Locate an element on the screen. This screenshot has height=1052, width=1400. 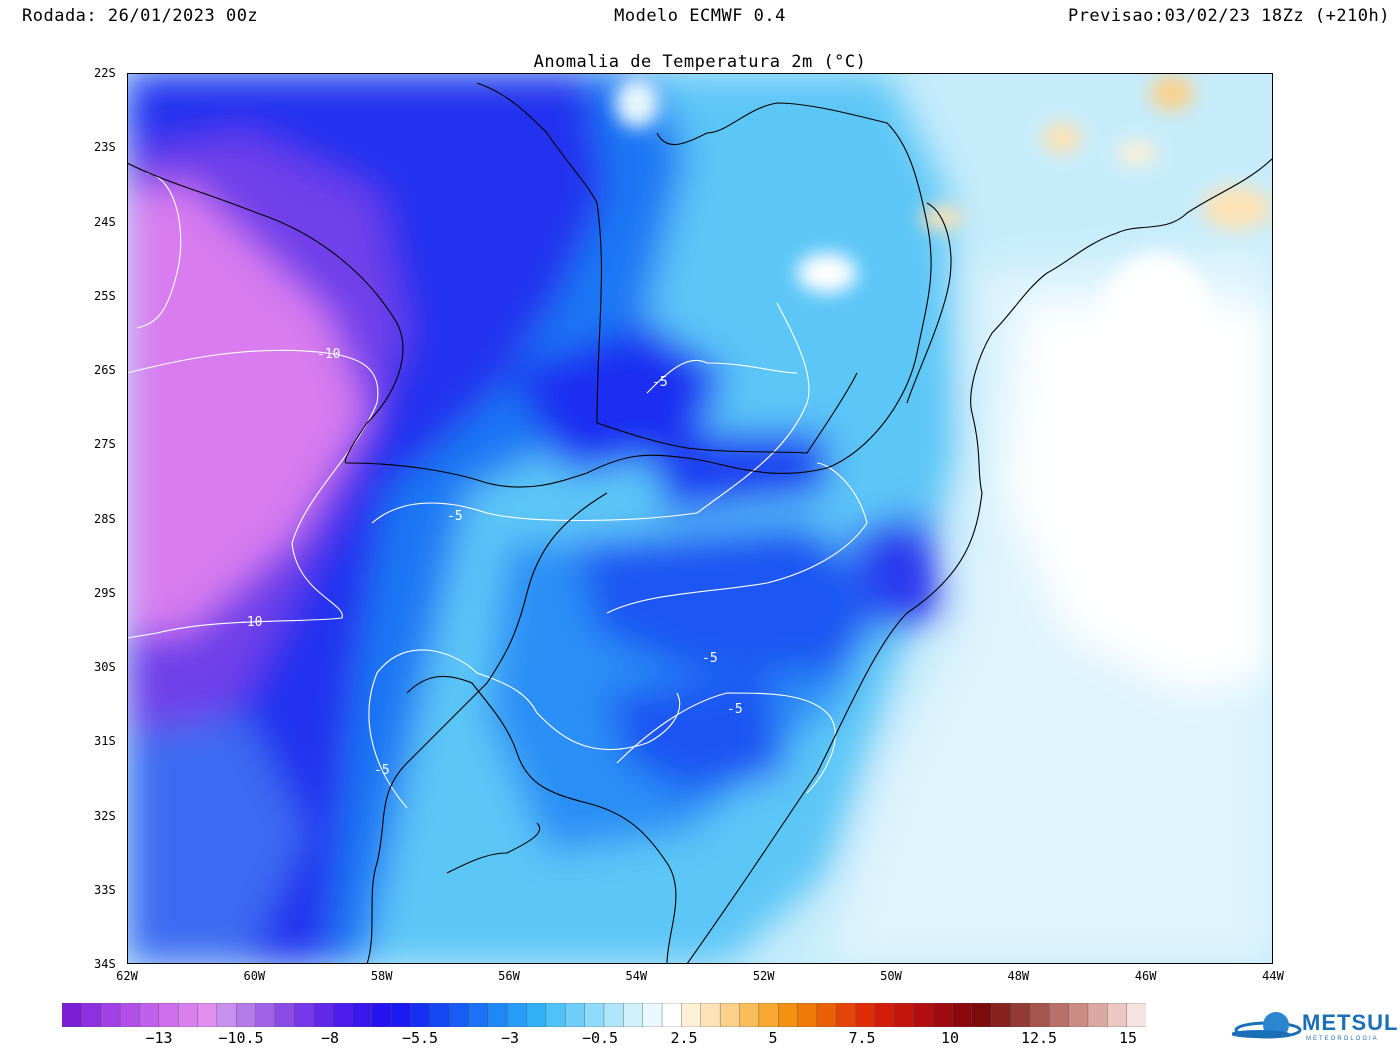
colorbar-tick-label: −13 is located at coordinates (159, 1038).